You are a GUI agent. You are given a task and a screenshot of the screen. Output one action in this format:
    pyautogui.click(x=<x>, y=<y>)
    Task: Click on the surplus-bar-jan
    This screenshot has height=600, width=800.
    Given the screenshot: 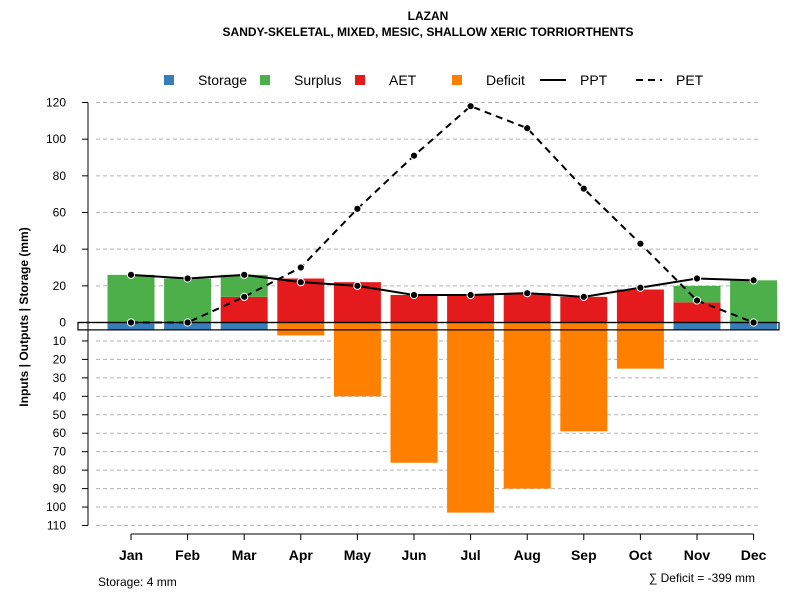 What is the action you would take?
    pyautogui.click(x=131, y=298)
    